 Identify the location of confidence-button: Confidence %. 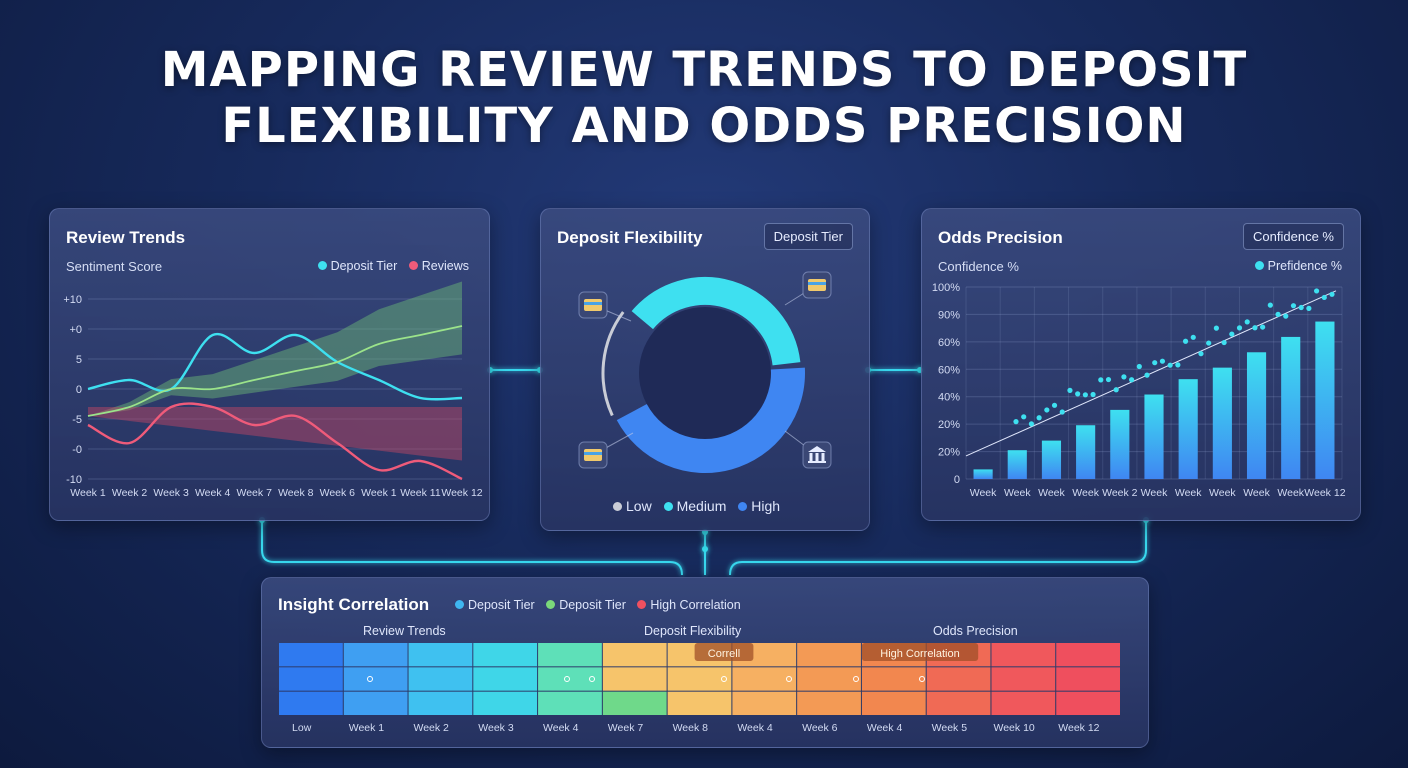
(1293, 236).